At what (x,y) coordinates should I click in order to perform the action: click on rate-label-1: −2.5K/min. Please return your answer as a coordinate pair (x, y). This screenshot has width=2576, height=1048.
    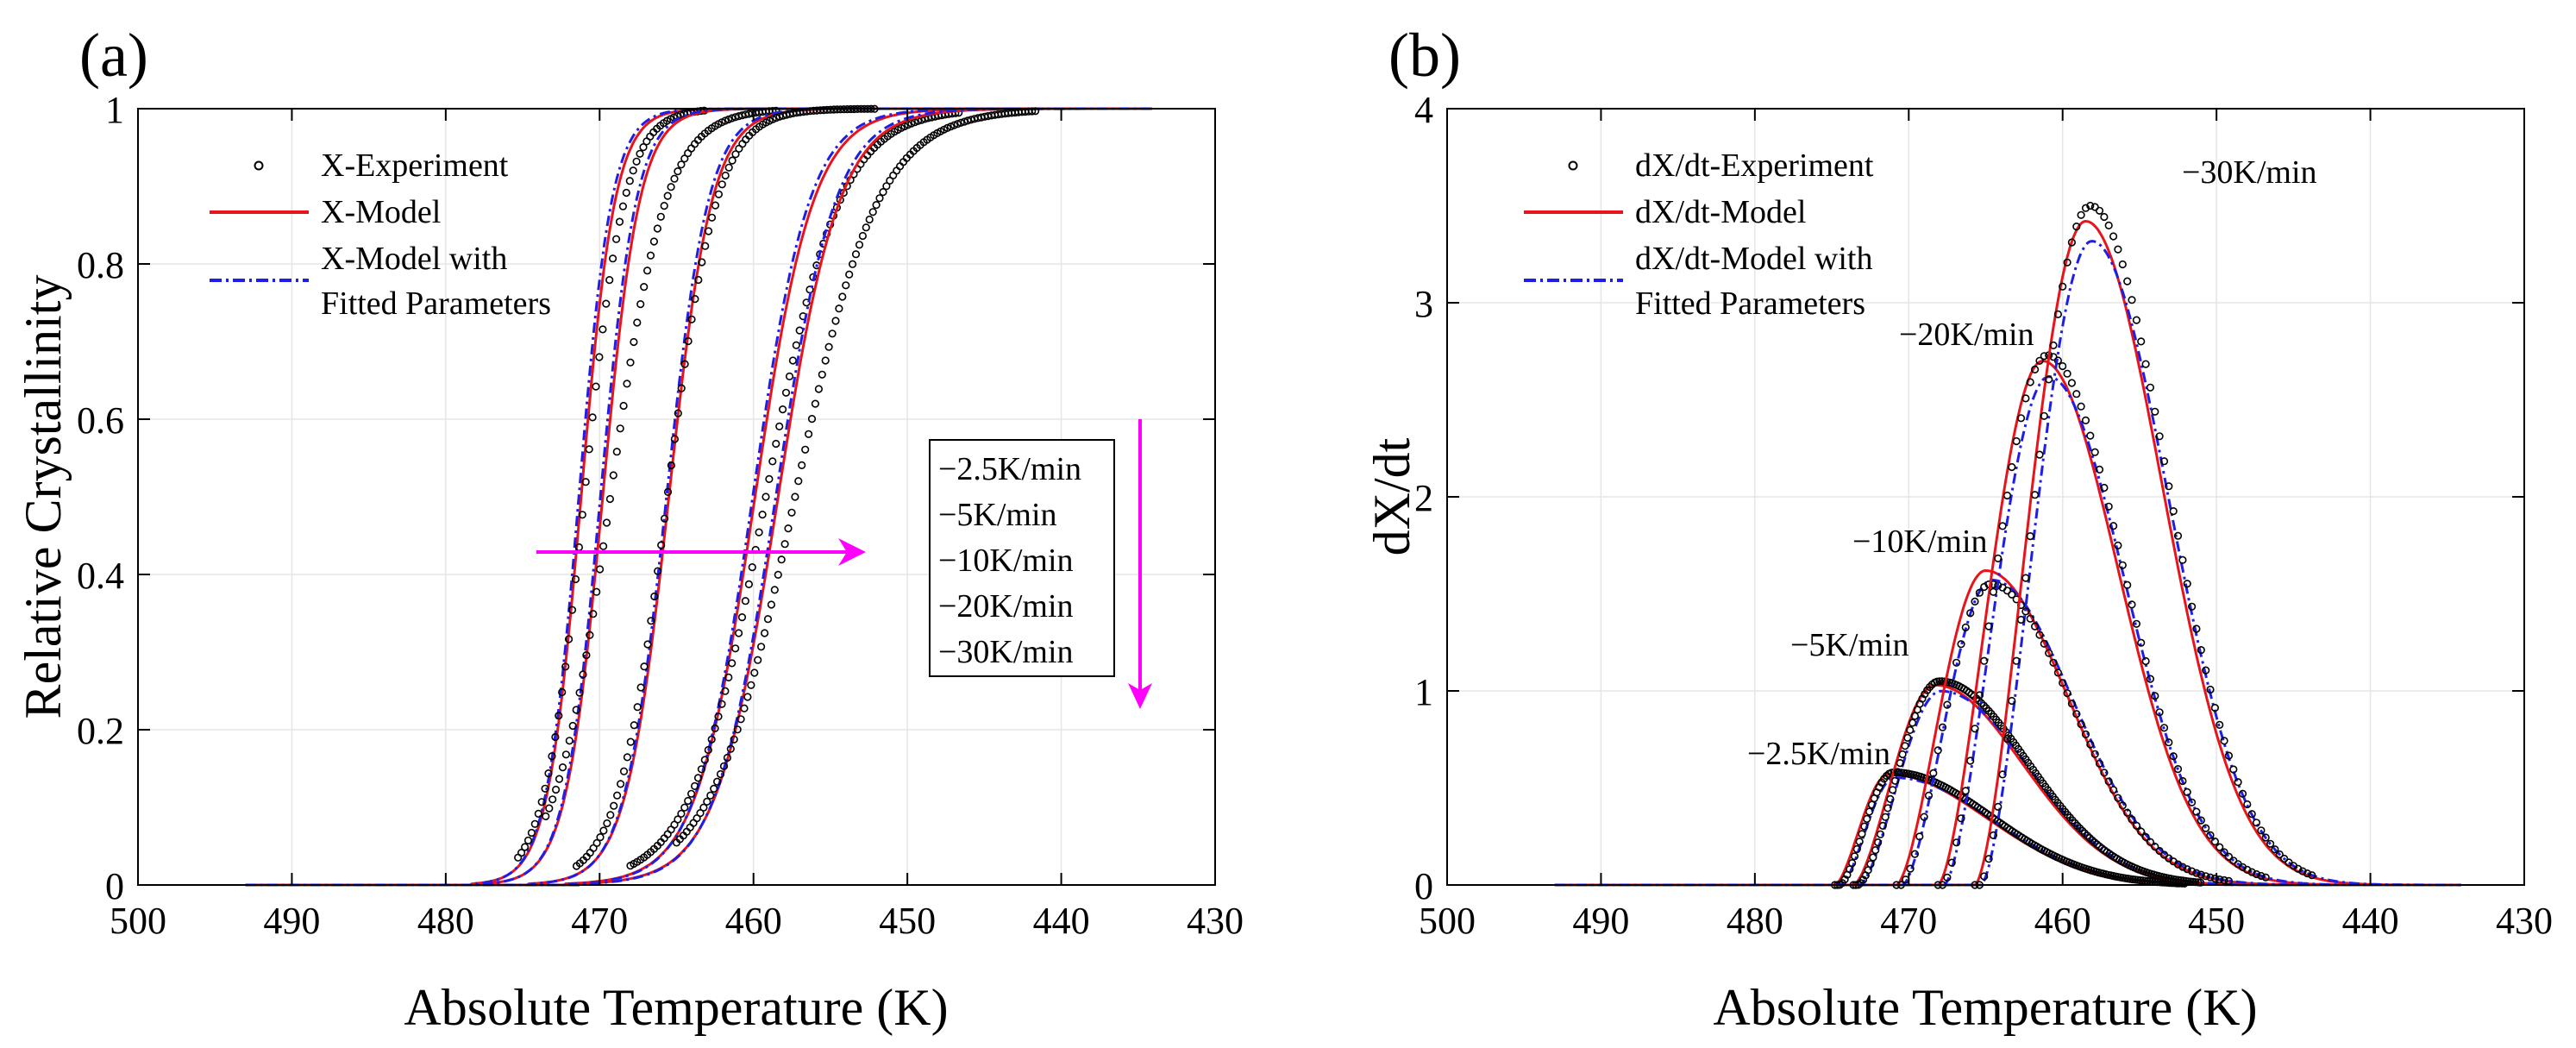
    Looking at the image, I should click on (1010, 469).